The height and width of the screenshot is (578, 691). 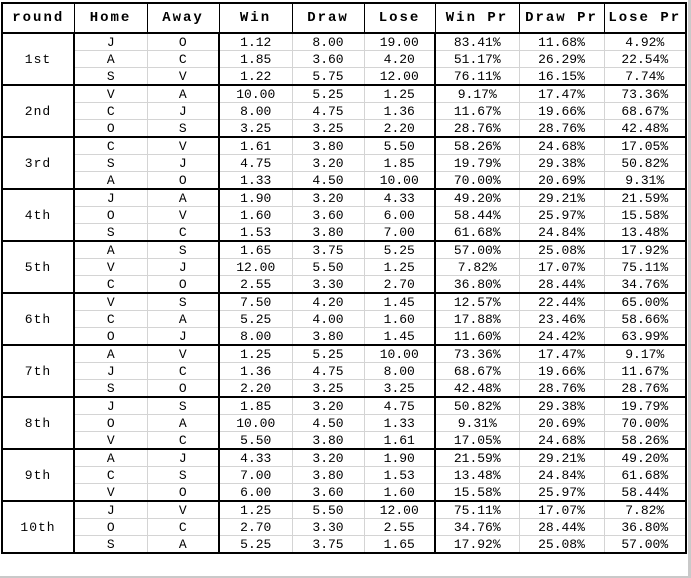 What do you see at coordinates (399, 527) in the screenshot?
I see `lose-cell: 2.55` at bounding box center [399, 527].